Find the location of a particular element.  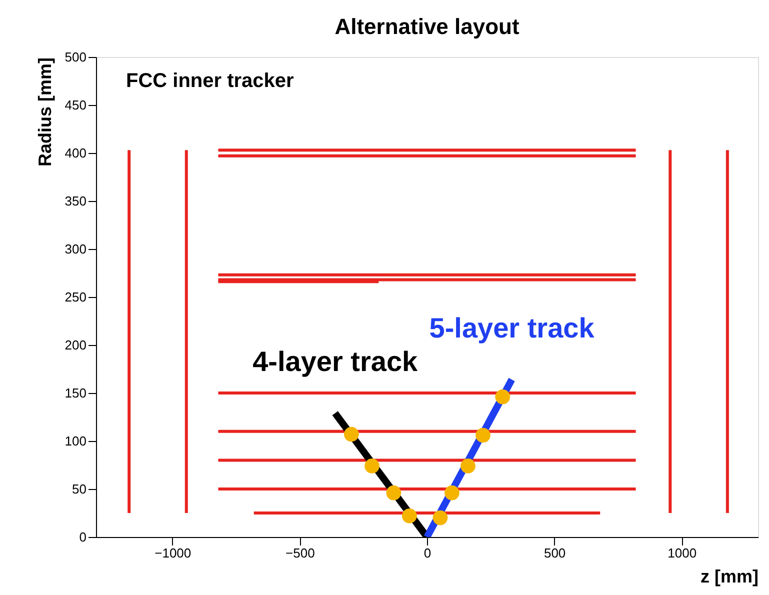

x-tick-label: −1000 is located at coordinates (173, 553).